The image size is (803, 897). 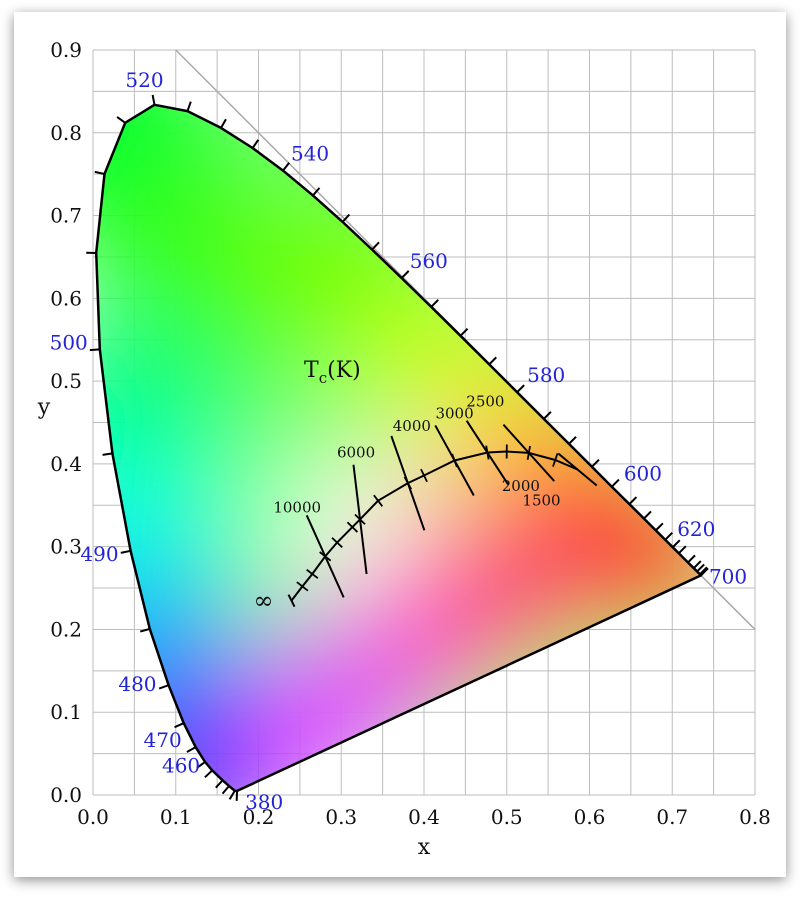 I want to click on isotherm-line-2000, so click(x=529, y=452).